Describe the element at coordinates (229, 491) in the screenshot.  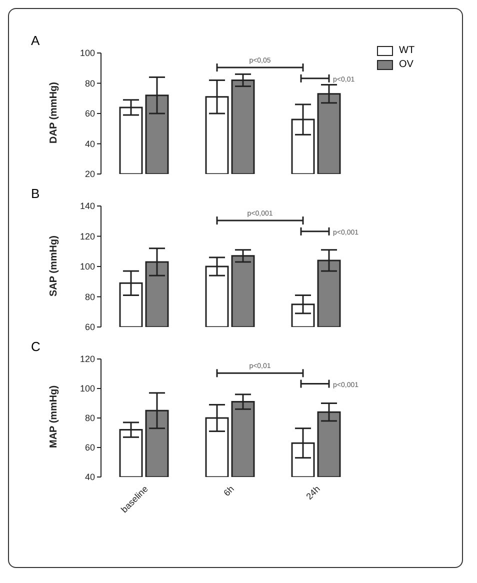
I see `x-tick-label: 6h` at that location.